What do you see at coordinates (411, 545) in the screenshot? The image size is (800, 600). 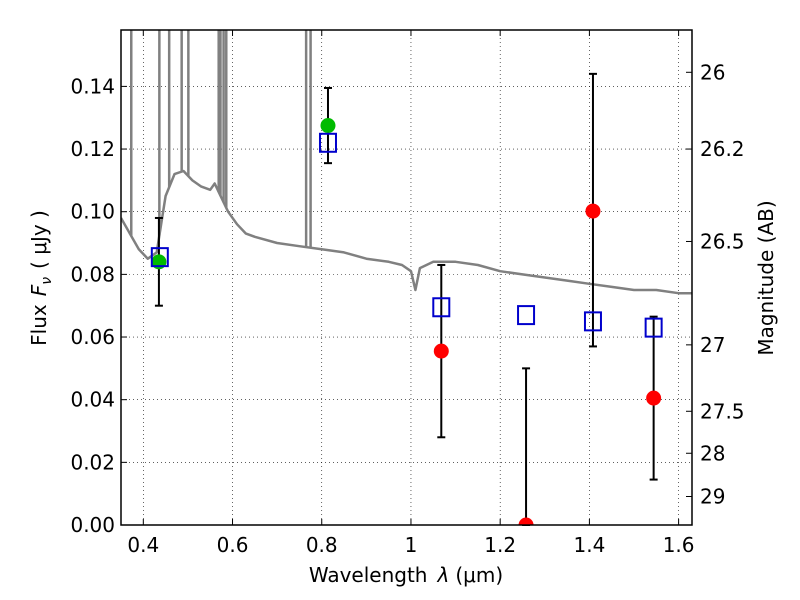 I see `x-tick-label: 1` at bounding box center [411, 545].